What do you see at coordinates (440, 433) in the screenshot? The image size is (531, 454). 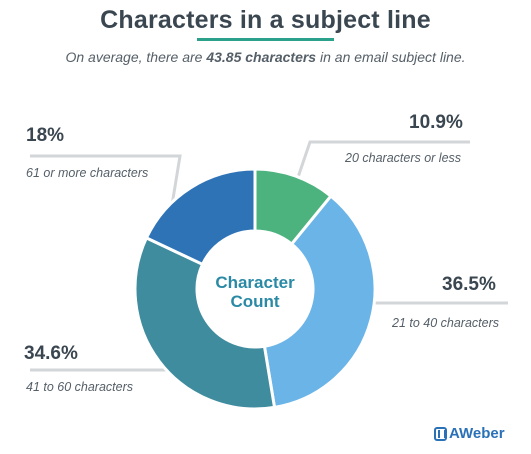 I see `aweber-logo-icon` at bounding box center [440, 433].